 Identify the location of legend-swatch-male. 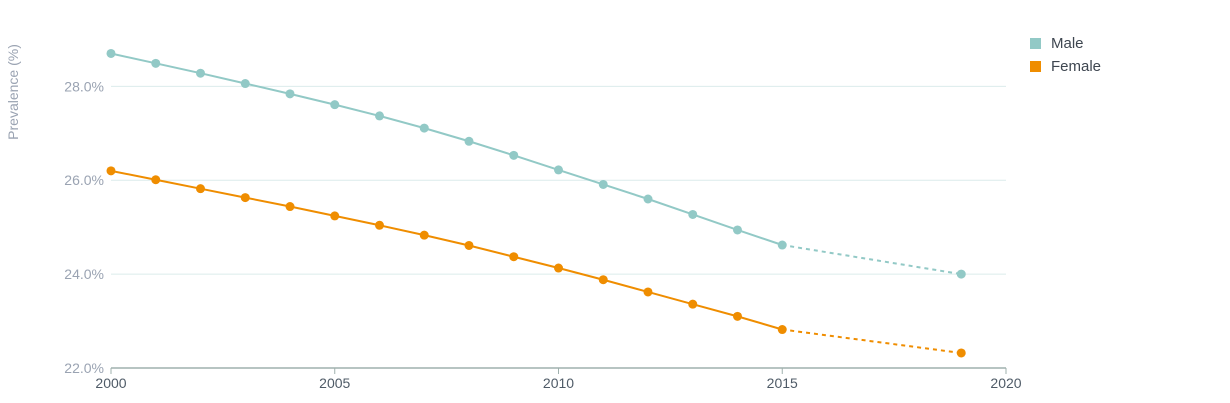
(1035, 43).